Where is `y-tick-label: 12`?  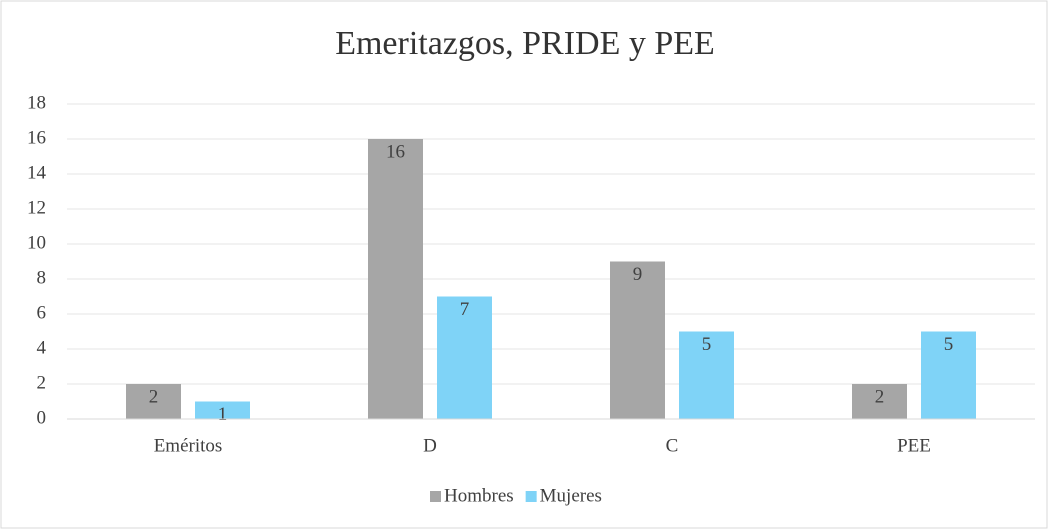 y-tick-label: 12 is located at coordinates (36, 207).